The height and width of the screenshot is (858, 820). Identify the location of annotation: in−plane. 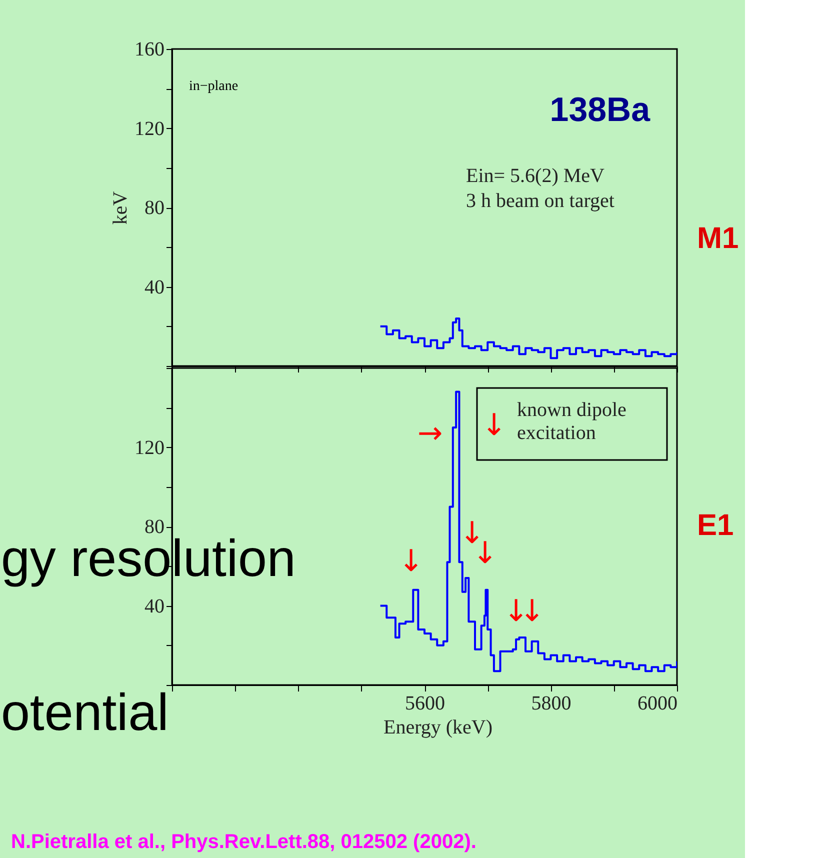
(213, 86).